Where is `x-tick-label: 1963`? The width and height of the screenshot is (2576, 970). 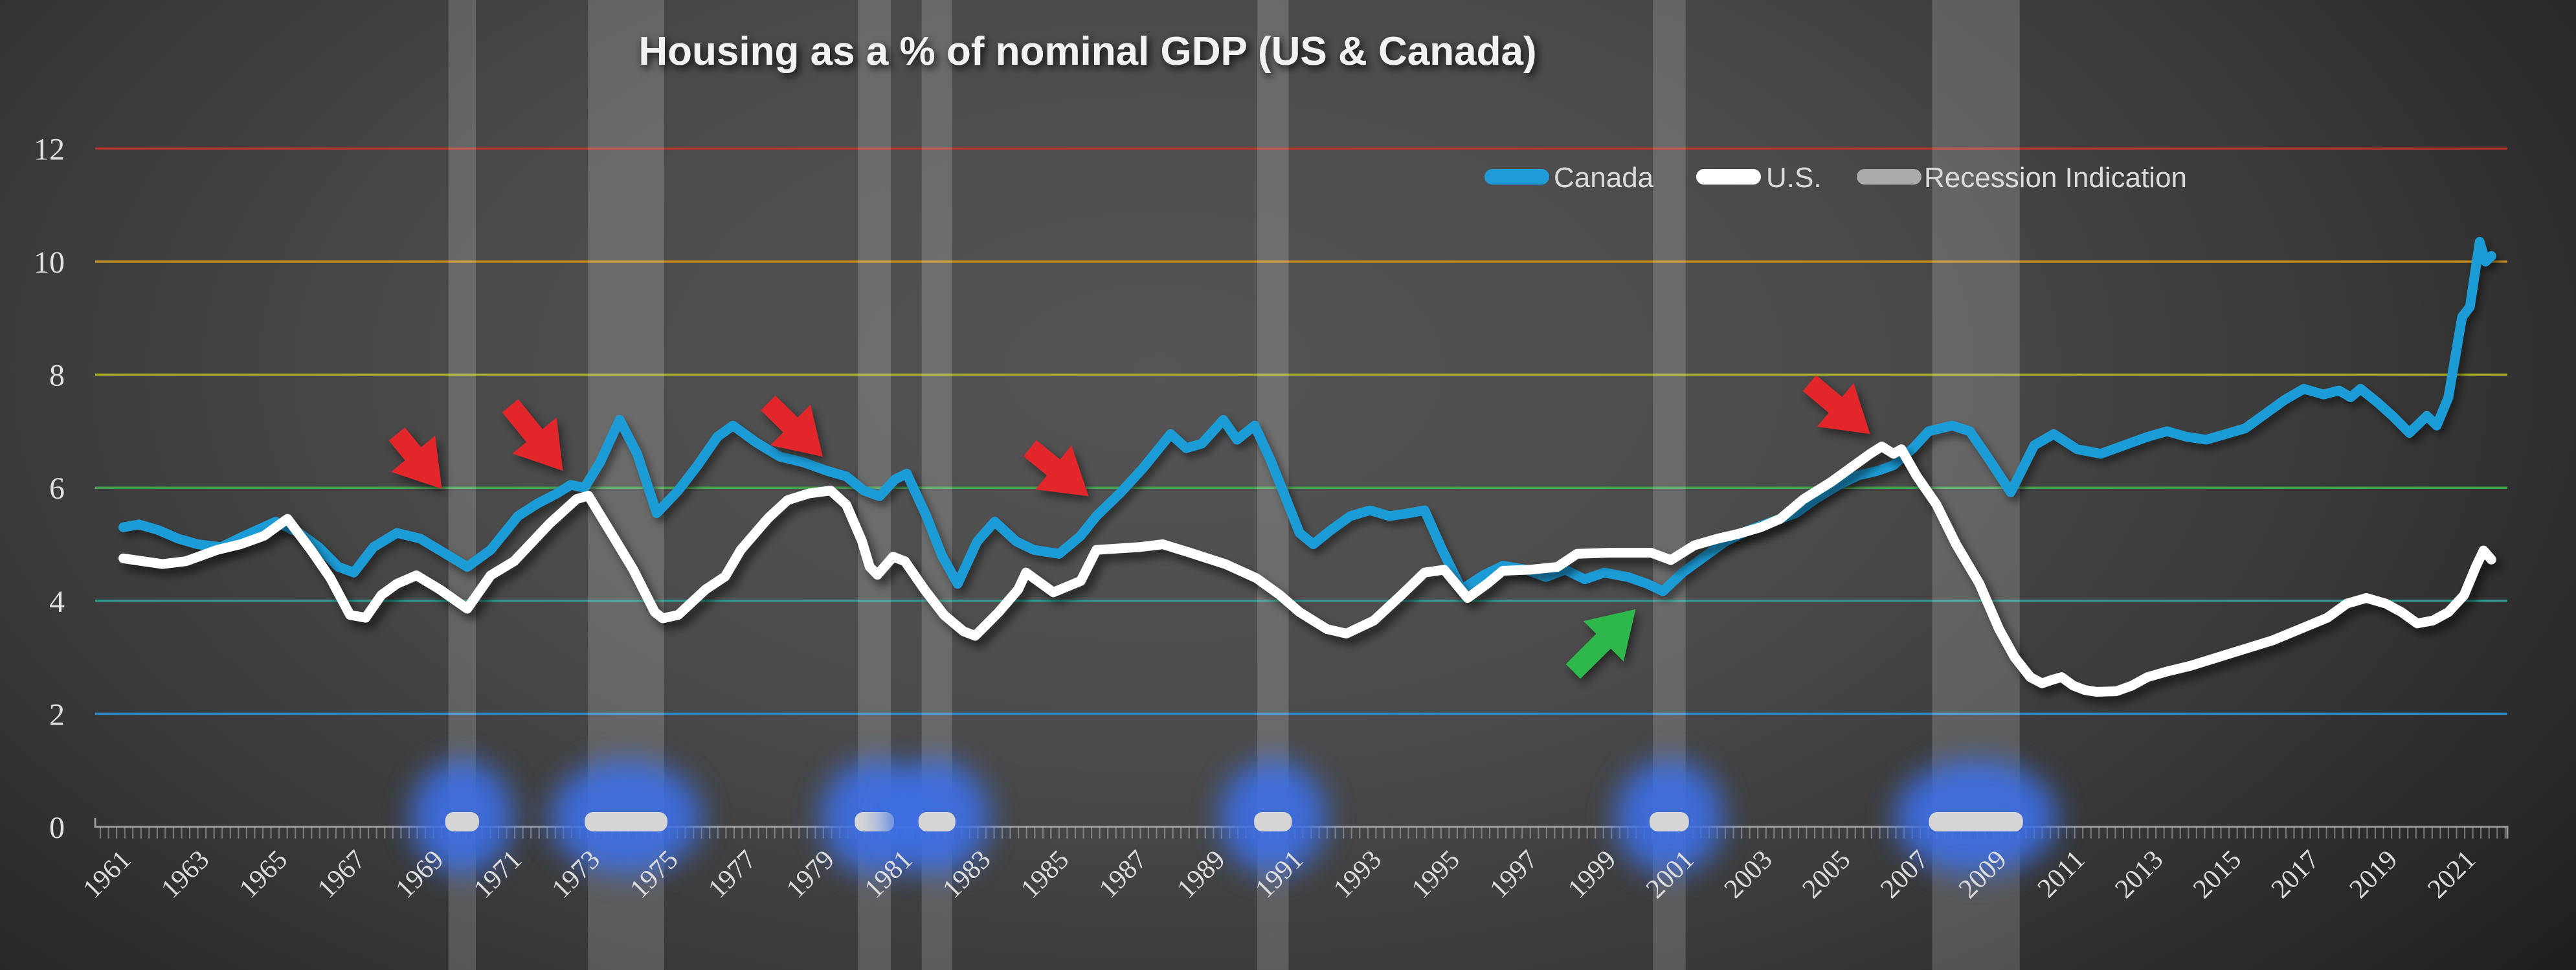
x-tick-label: 1963 is located at coordinates (185, 875).